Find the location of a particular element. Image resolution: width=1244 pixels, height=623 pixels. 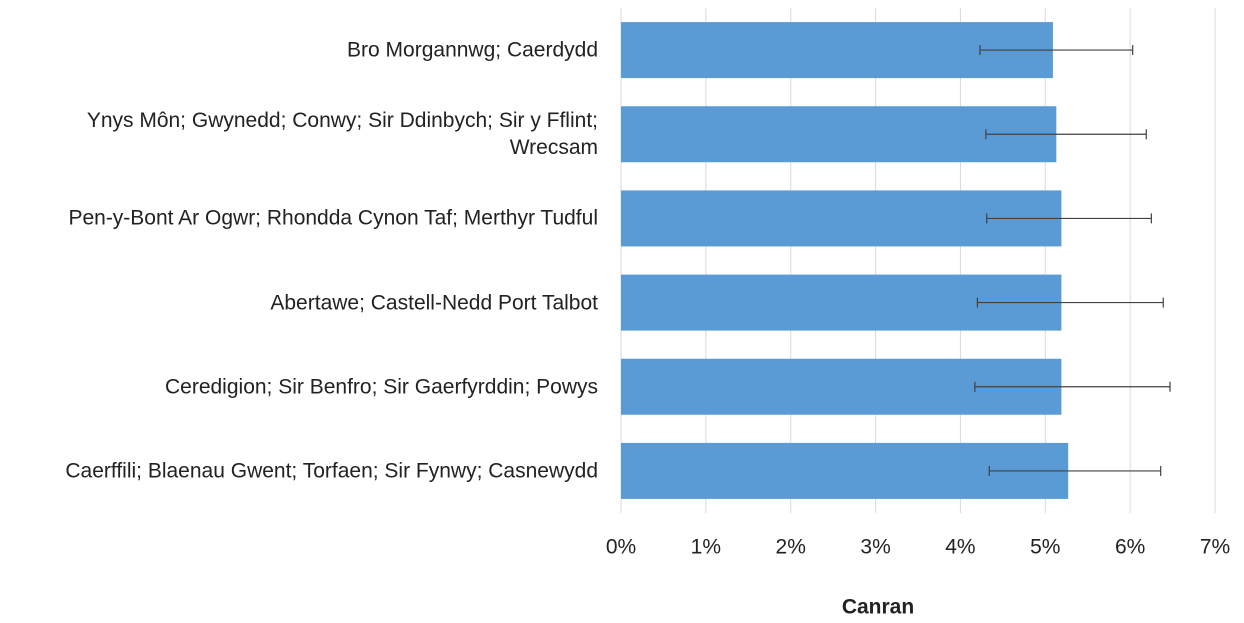

x-tick-label: 2% is located at coordinates (791, 547).